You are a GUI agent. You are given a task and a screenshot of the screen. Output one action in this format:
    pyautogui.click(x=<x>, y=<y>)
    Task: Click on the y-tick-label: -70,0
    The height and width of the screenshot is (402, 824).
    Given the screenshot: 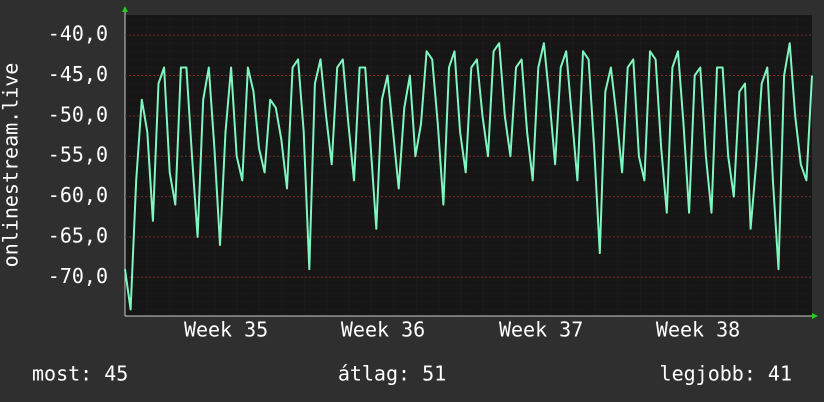 What is the action you would take?
    pyautogui.click(x=78, y=276)
    